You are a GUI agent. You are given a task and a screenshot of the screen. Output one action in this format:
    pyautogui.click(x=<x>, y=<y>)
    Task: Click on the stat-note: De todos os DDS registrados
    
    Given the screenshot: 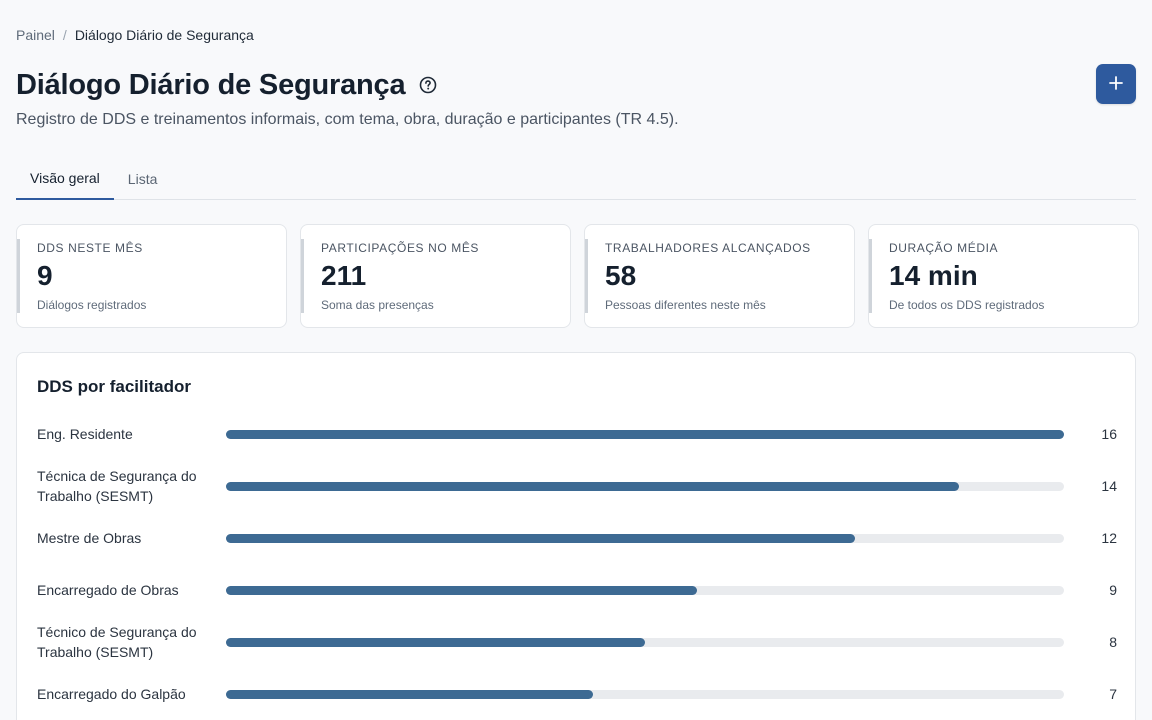 What is the action you would take?
    pyautogui.click(x=967, y=305)
    